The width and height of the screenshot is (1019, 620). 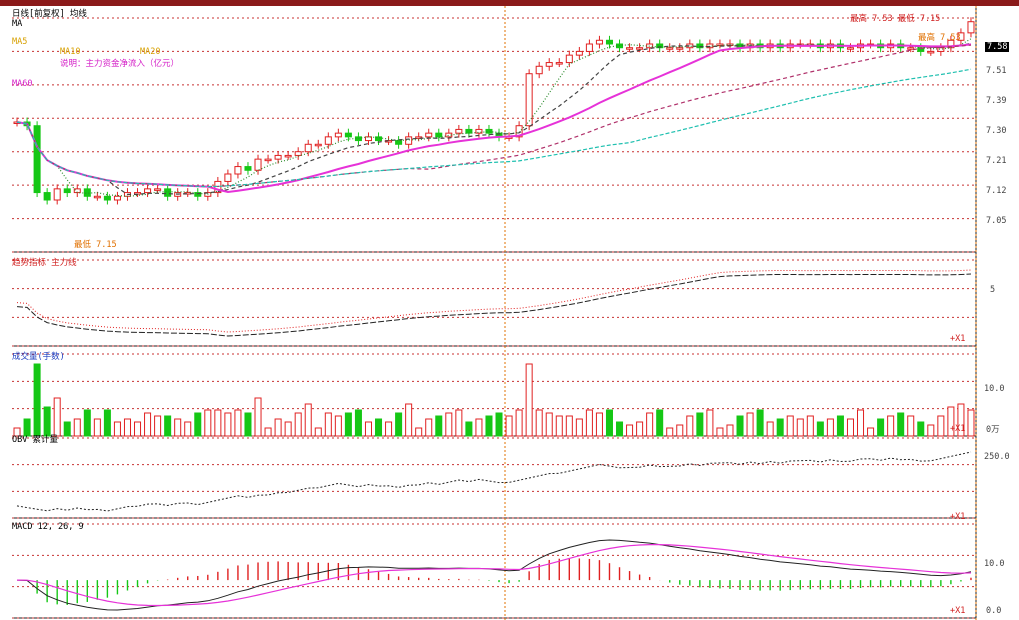 I want to click on price-tick-4: 7.21, so click(x=996, y=161).